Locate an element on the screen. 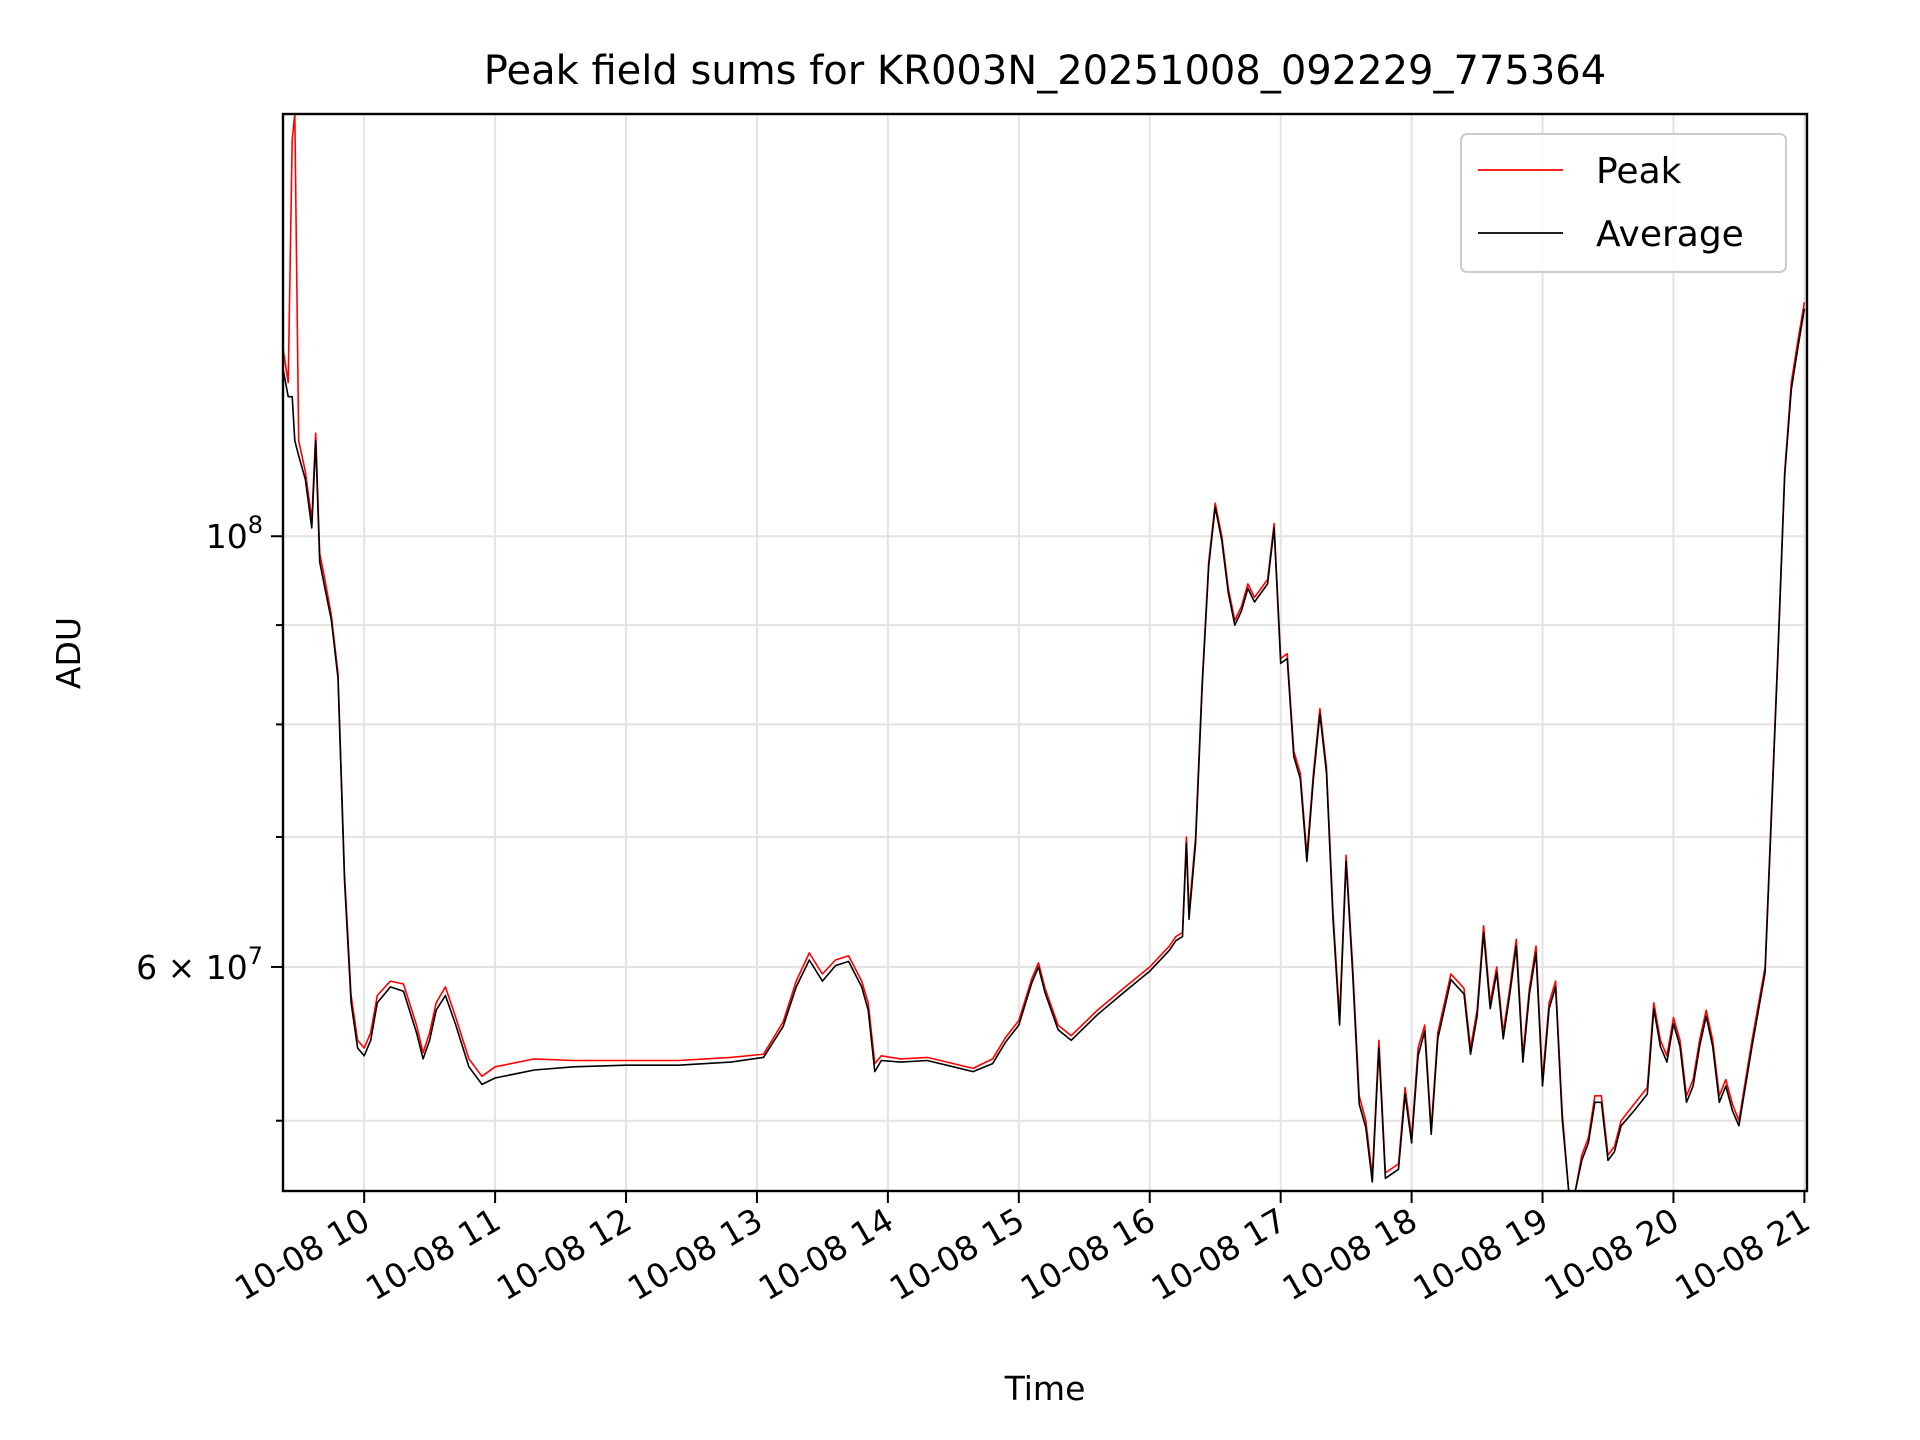  y-axis-ticks: 108 6 × 107 is located at coordinates (209, 816).